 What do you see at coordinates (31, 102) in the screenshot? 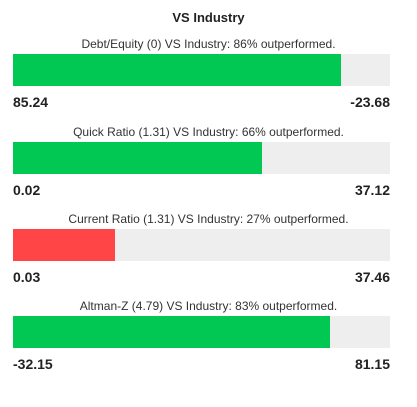
I see `range-min-value: 85.24` at bounding box center [31, 102].